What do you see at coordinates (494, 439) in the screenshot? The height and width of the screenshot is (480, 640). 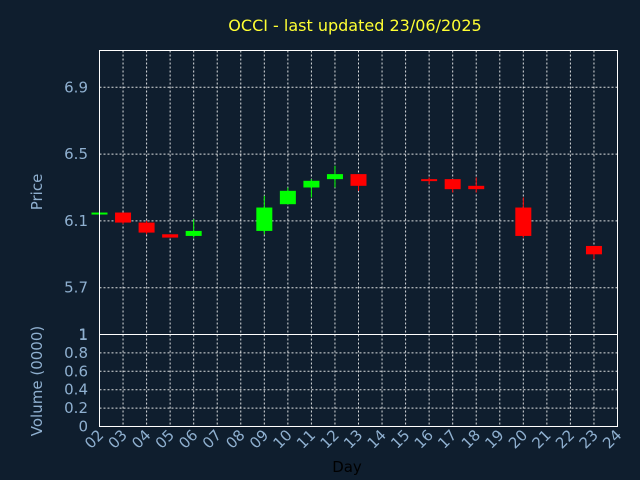 I see `x-tick-label: 19` at bounding box center [494, 439].